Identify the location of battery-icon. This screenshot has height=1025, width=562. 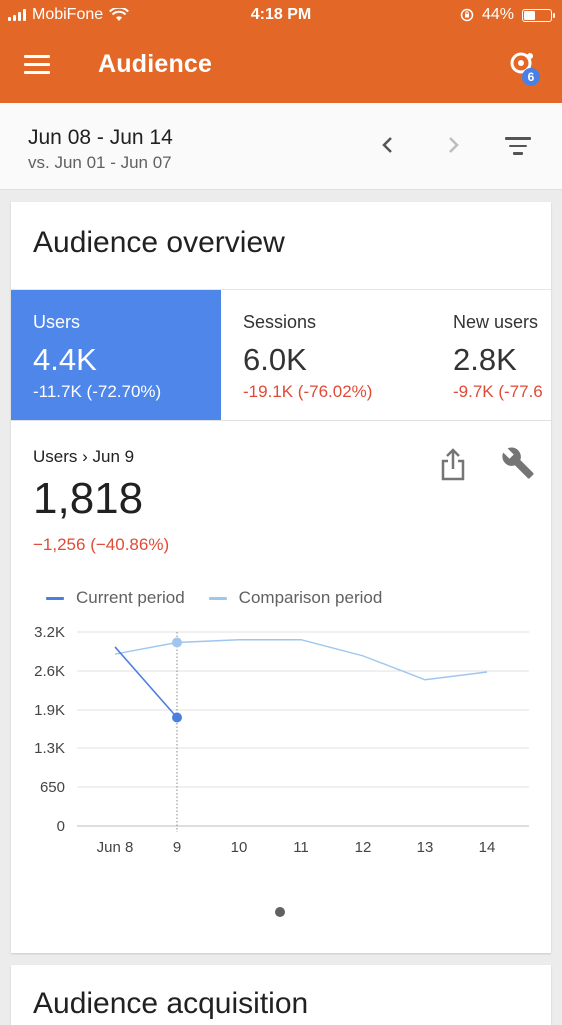
(538, 15).